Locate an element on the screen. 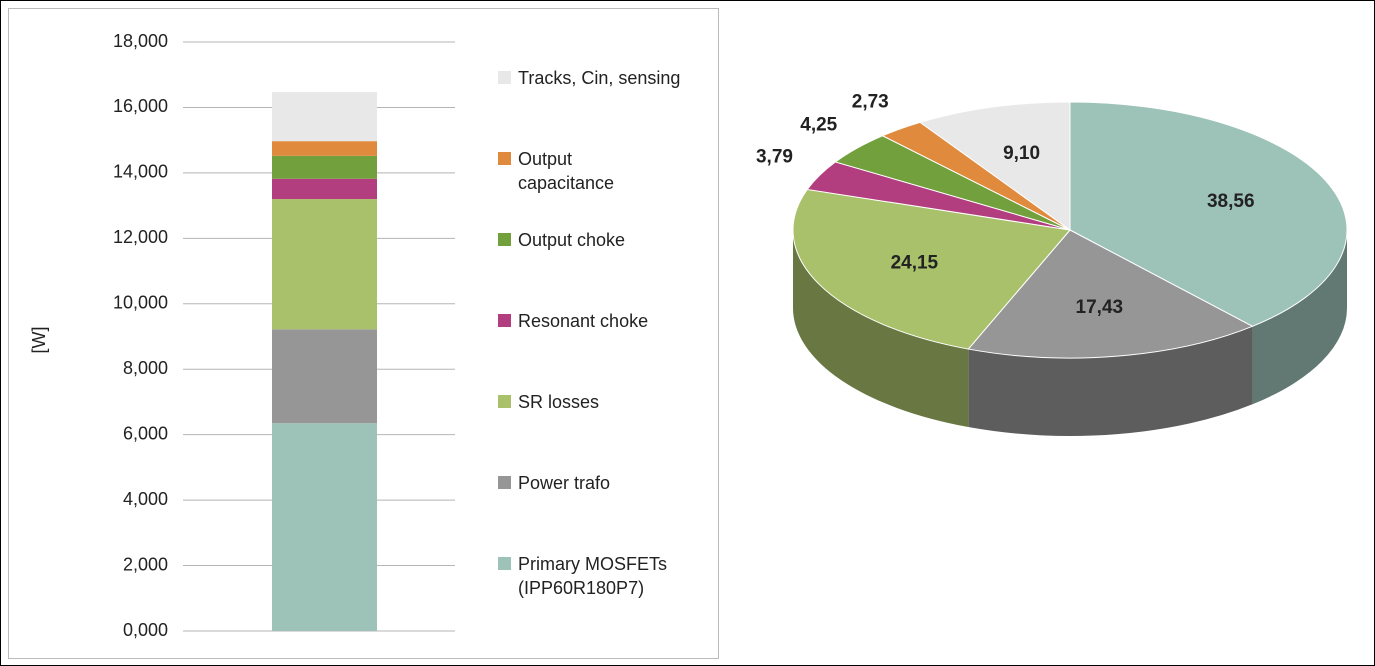 The width and height of the screenshot is (1375, 666). y-tick-label: 18,000 is located at coordinates (140, 41).